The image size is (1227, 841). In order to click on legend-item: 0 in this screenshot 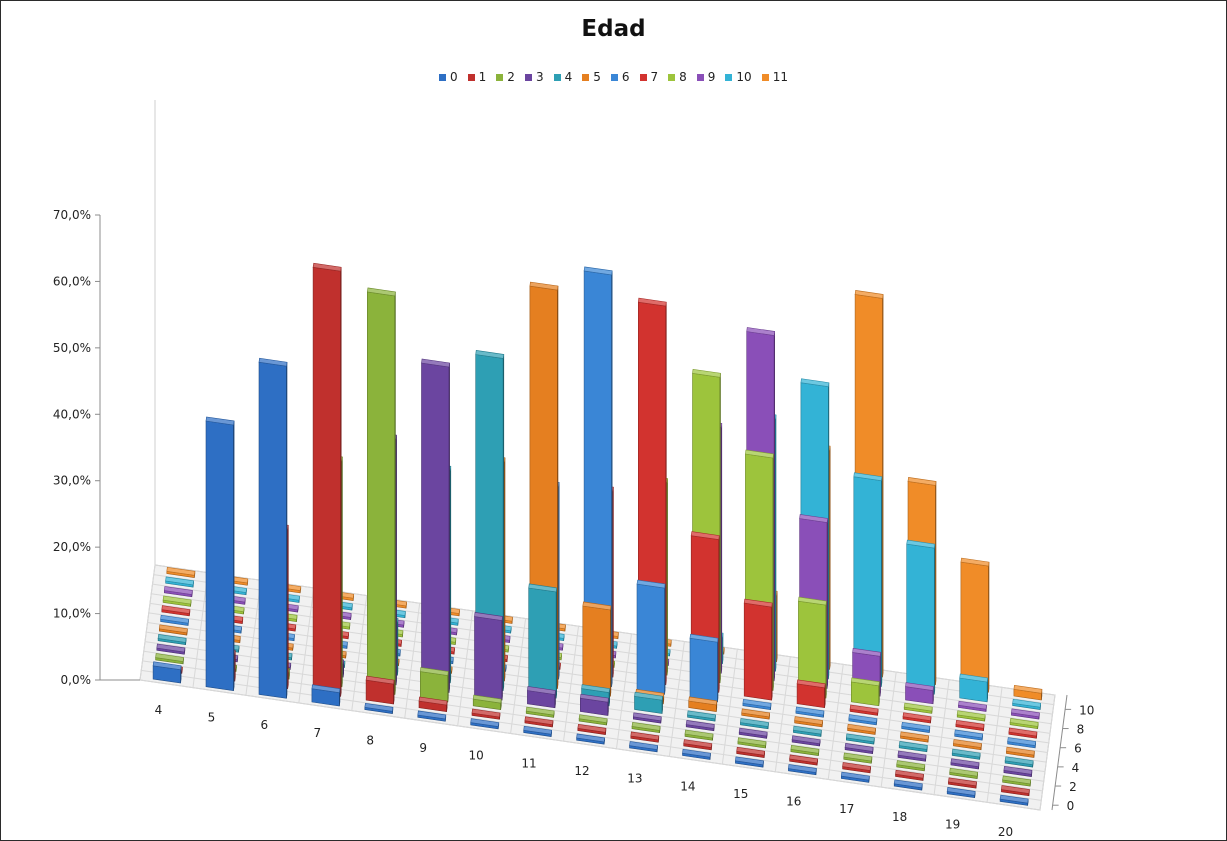, I will do `click(448, 77)`.